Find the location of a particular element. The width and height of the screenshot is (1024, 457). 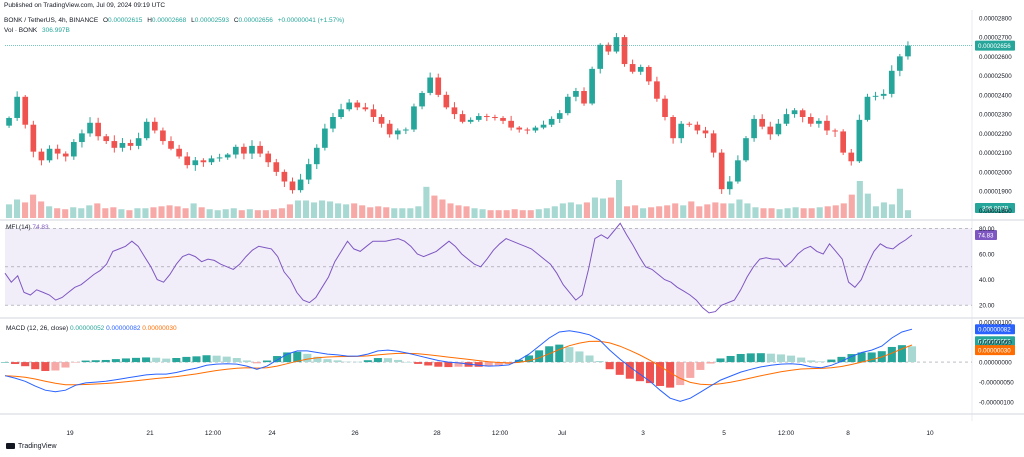

macd-legend-signal: 0.00000030 is located at coordinates (159, 328).